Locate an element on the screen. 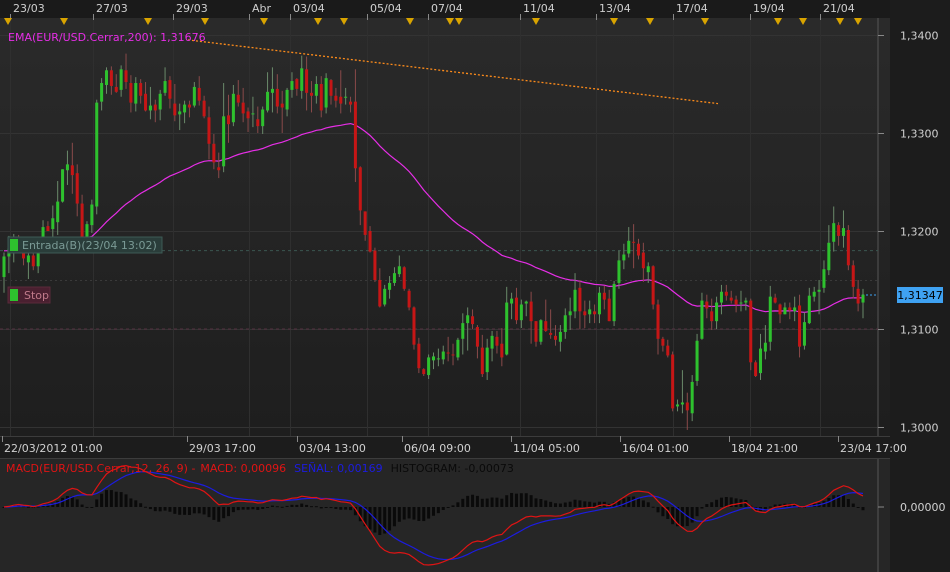 Image resolution: width=950 pixels, height=572 pixels. top-date-label: 17/04 is located at coordinates (692, 8).